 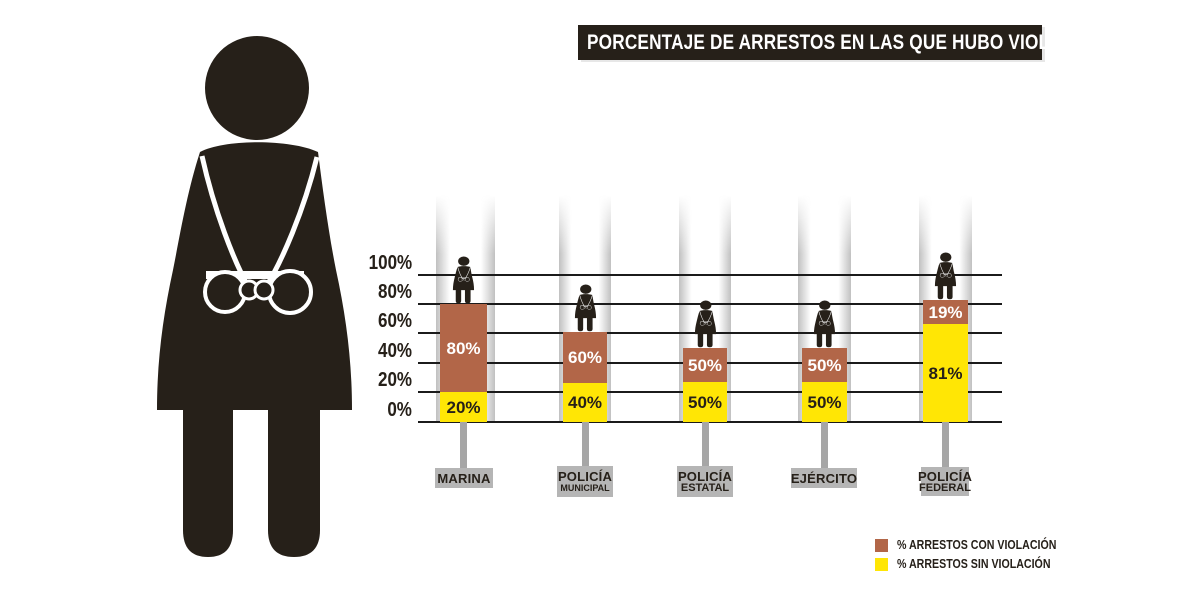 I want to click on y-axis-label-20: 20%, so click(x=394, y=380).